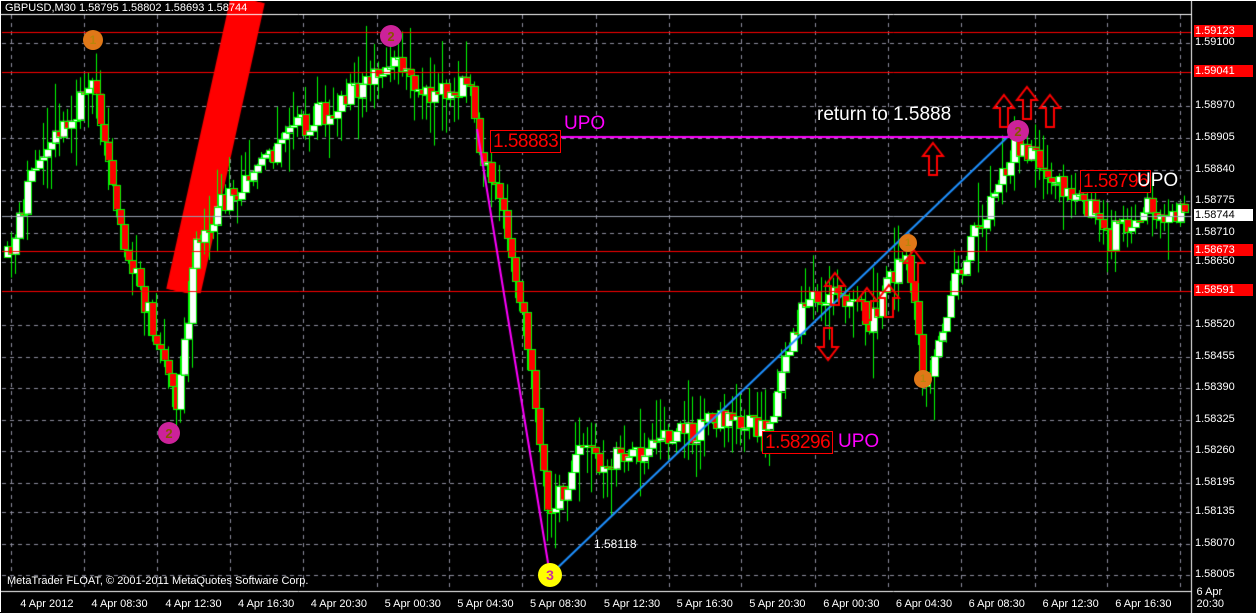 The width and height of the screenshot is (1256, 613). Describe the element at coordinates (412, 604) in the screenshot. I see `time-axis-tick: 5 Apr 00:30` at that location.